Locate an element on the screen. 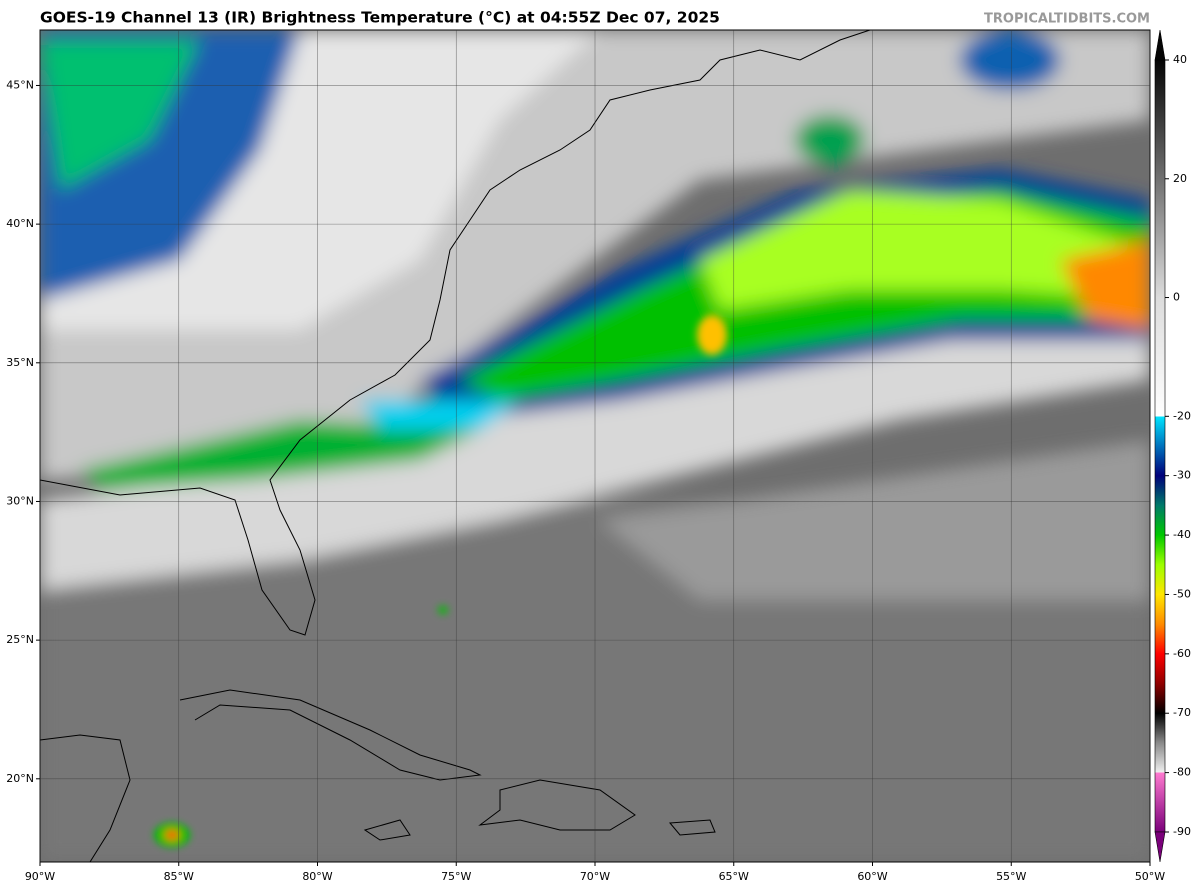  colorbar-label: -40 is located at coordinates (1182, 534).